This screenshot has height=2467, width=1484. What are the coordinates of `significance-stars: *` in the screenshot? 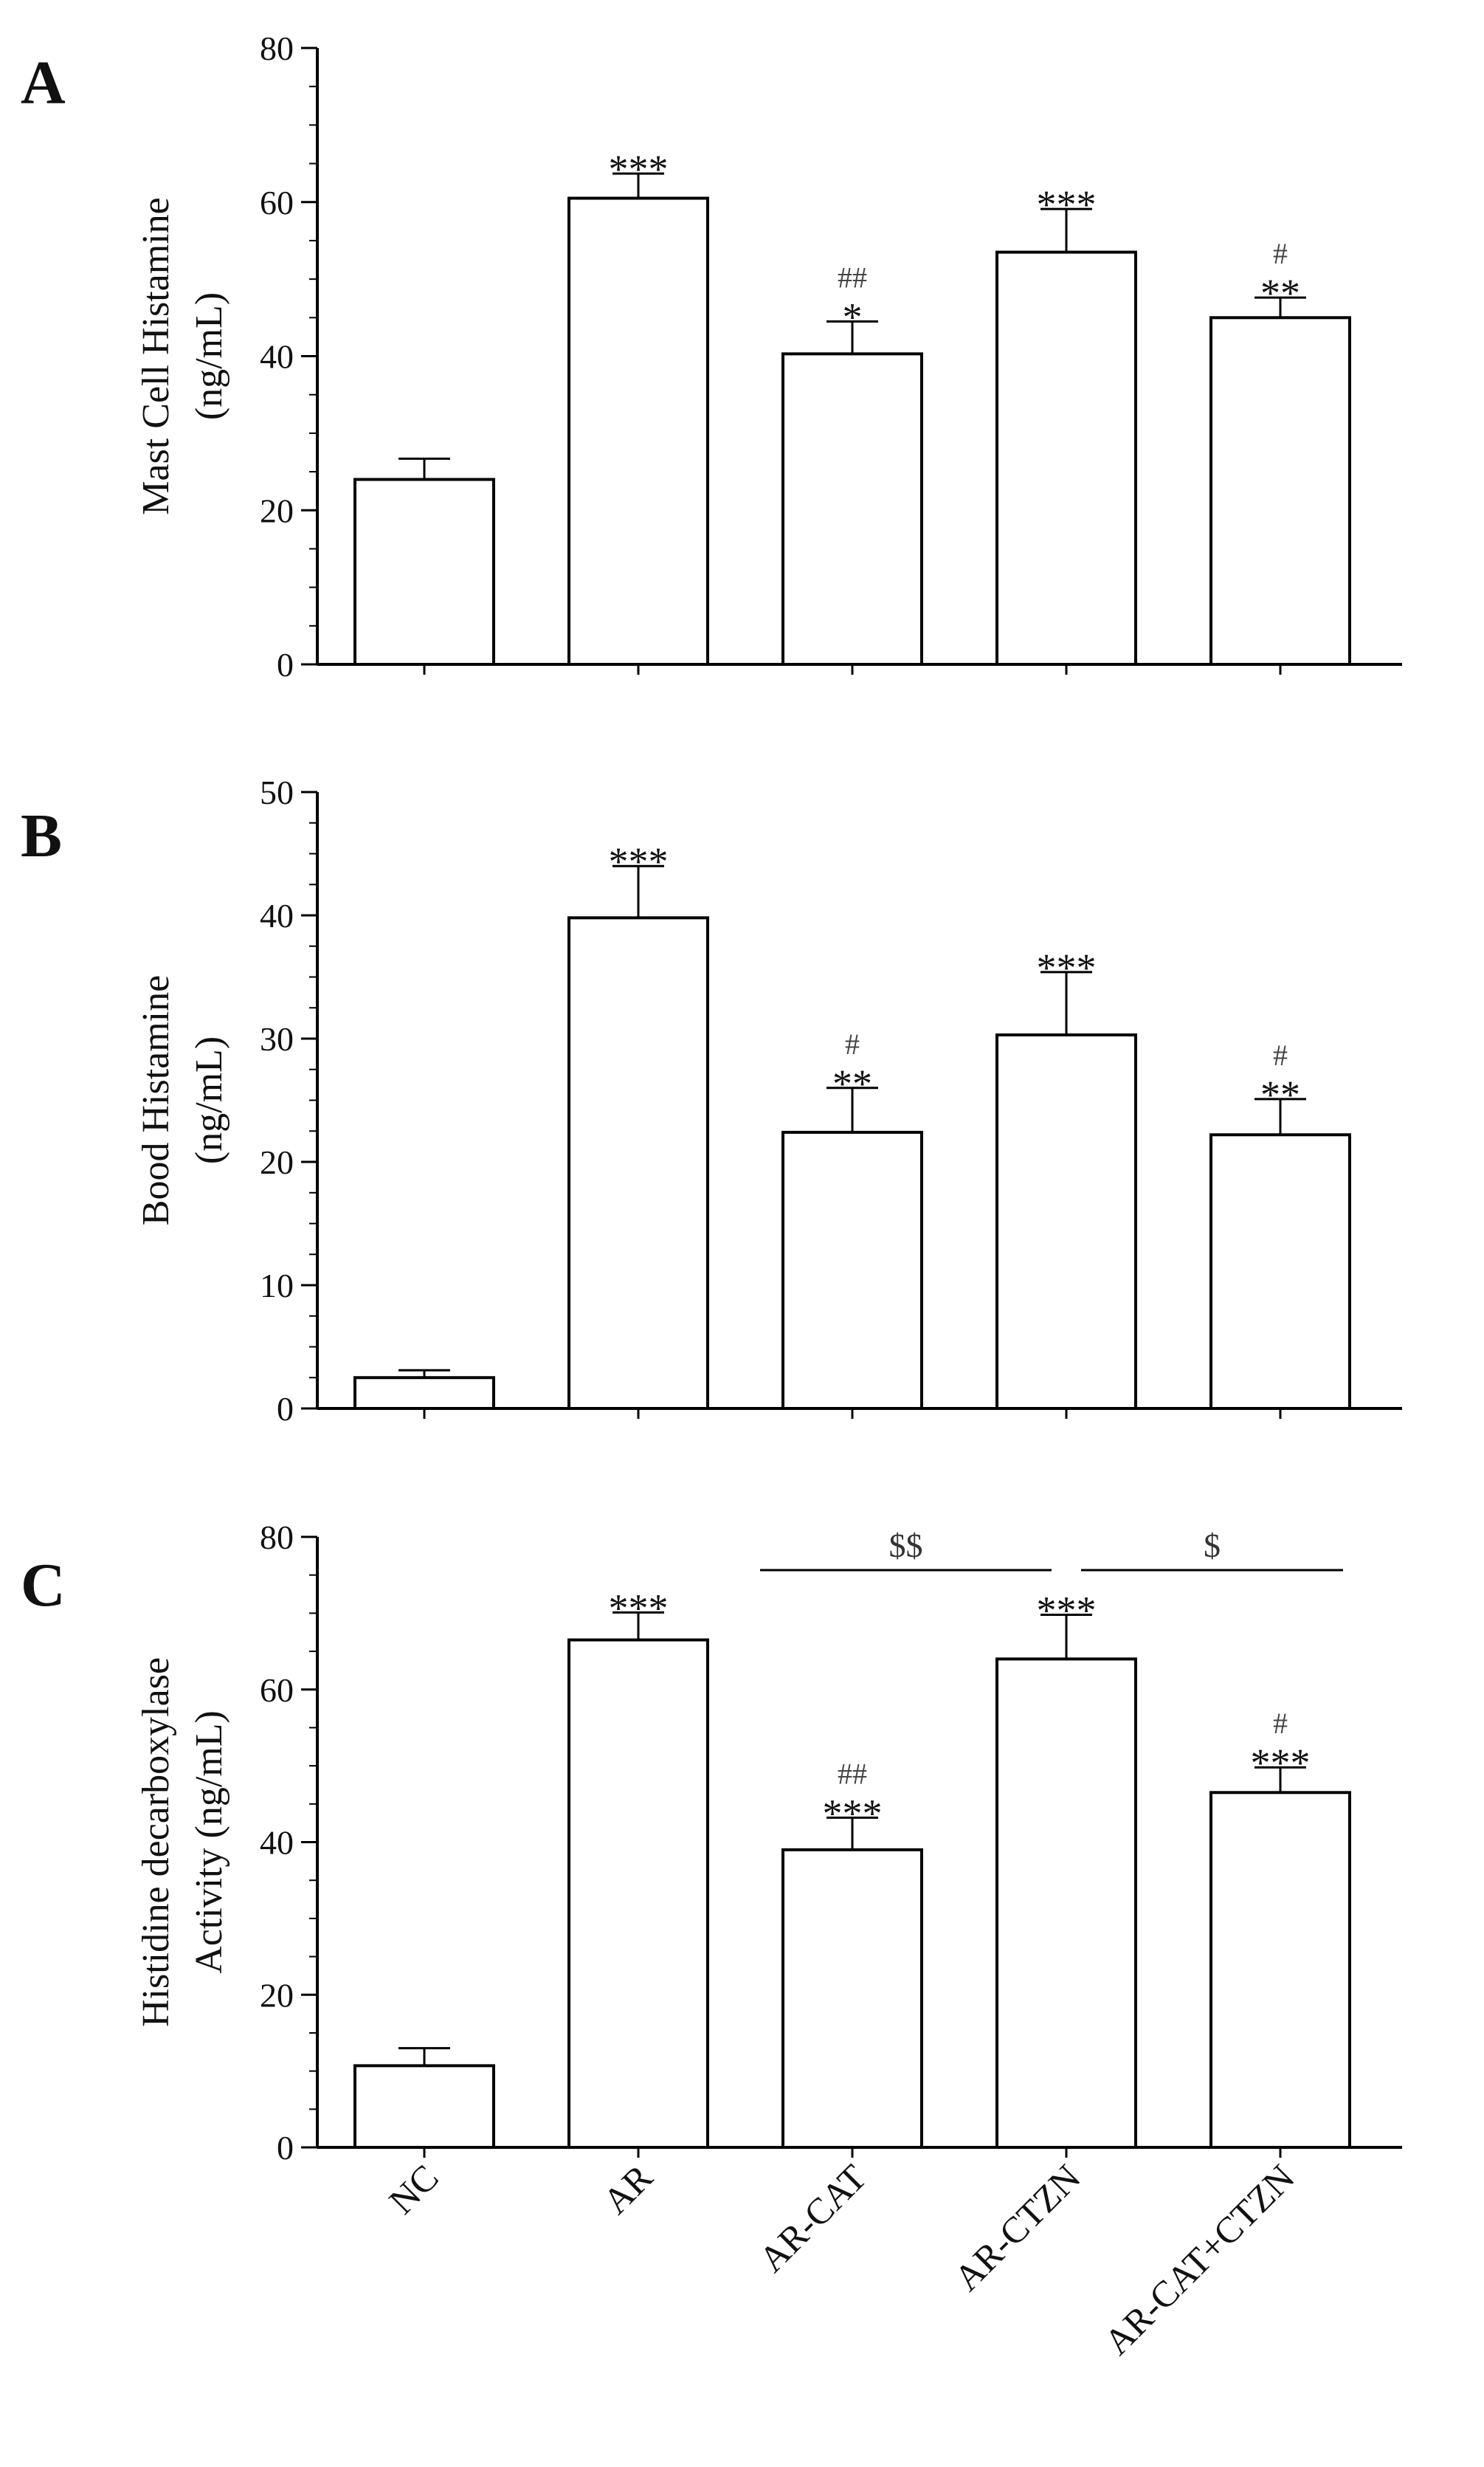 It's located at (853, 317).